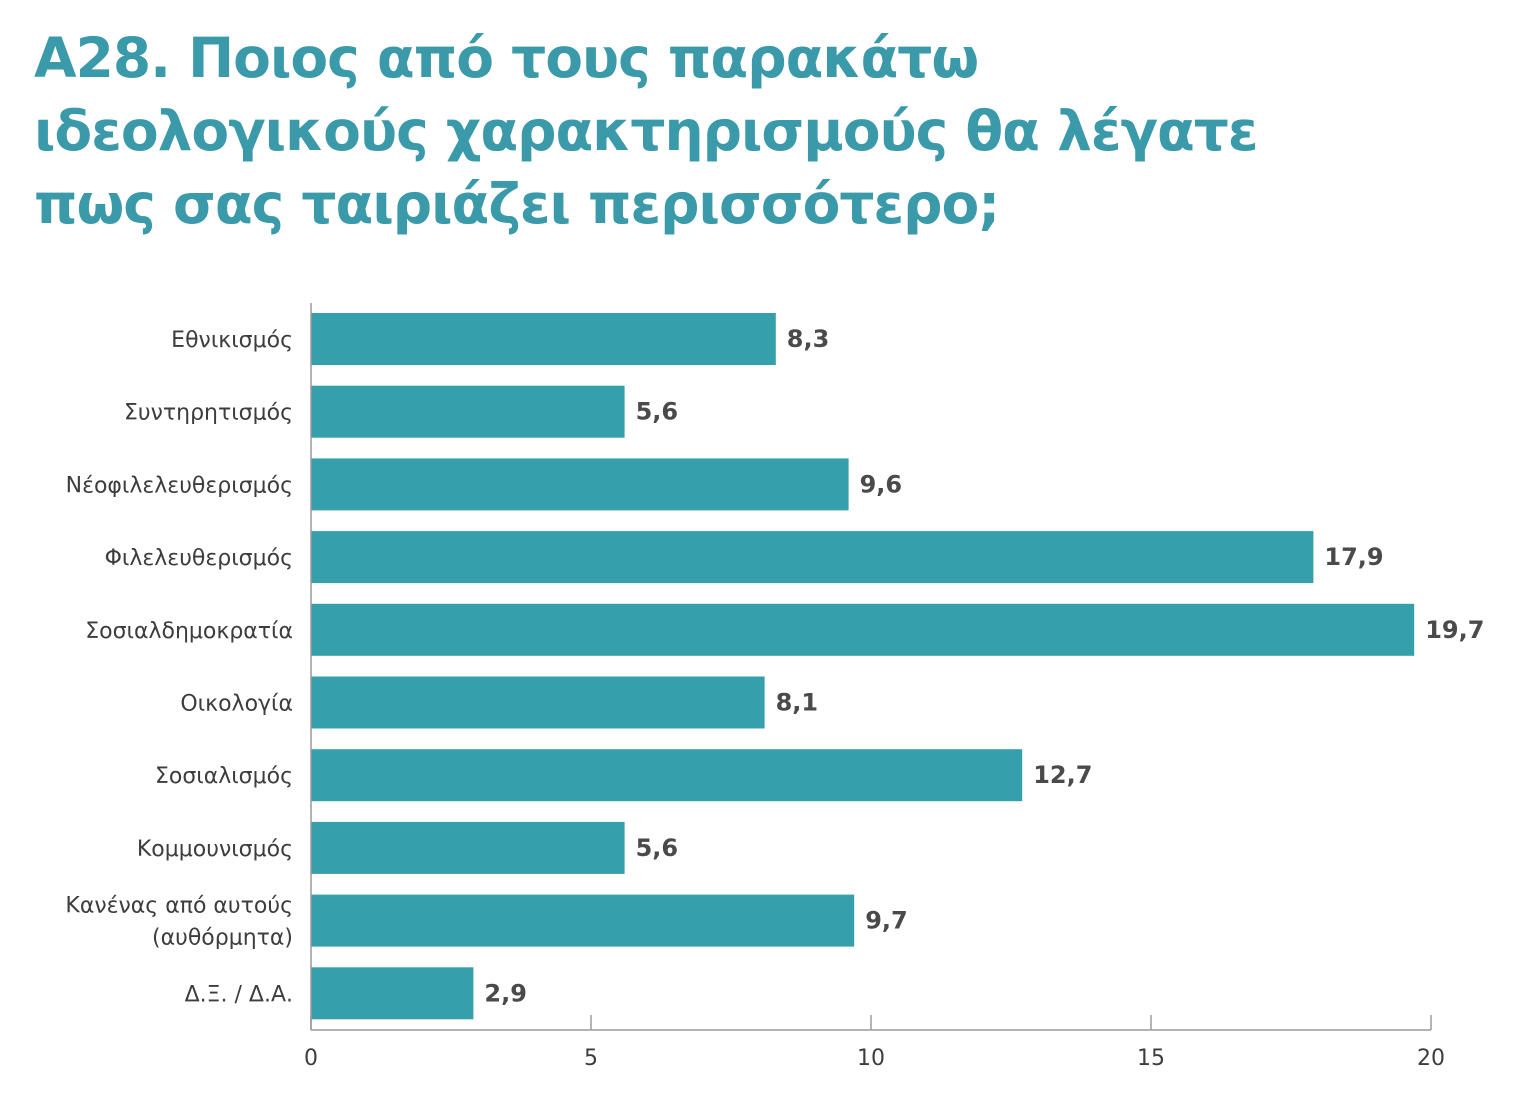  Describe the element at coordinates (222, 938) in the screenshot. I see `category-label: (αυθόρμητα)` at that location.